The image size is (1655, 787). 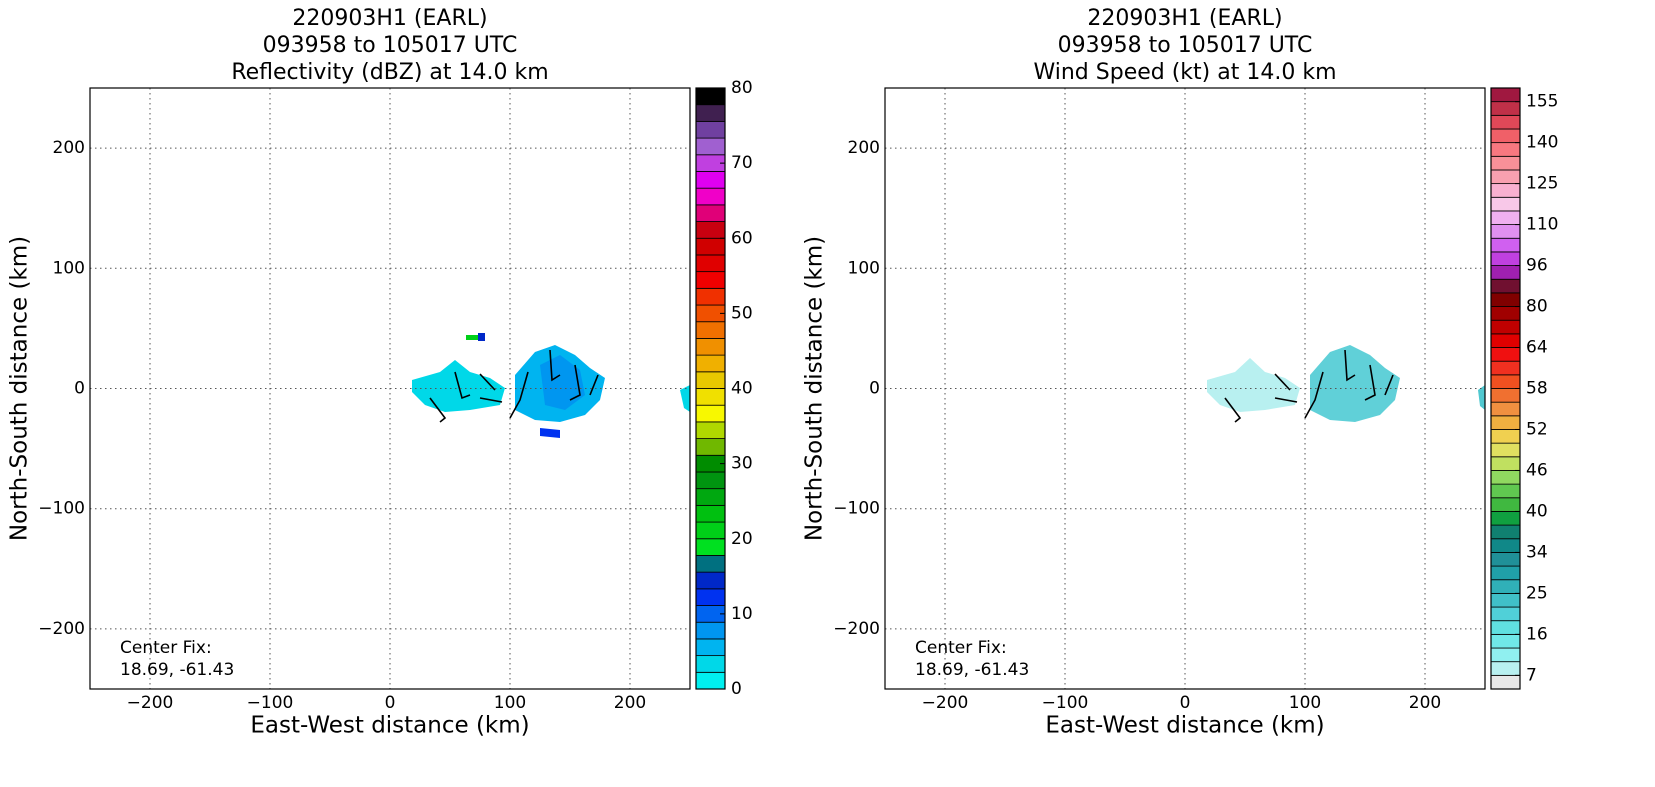 I want to click on annotation: Center Fix:, so click(x=961, y=648).